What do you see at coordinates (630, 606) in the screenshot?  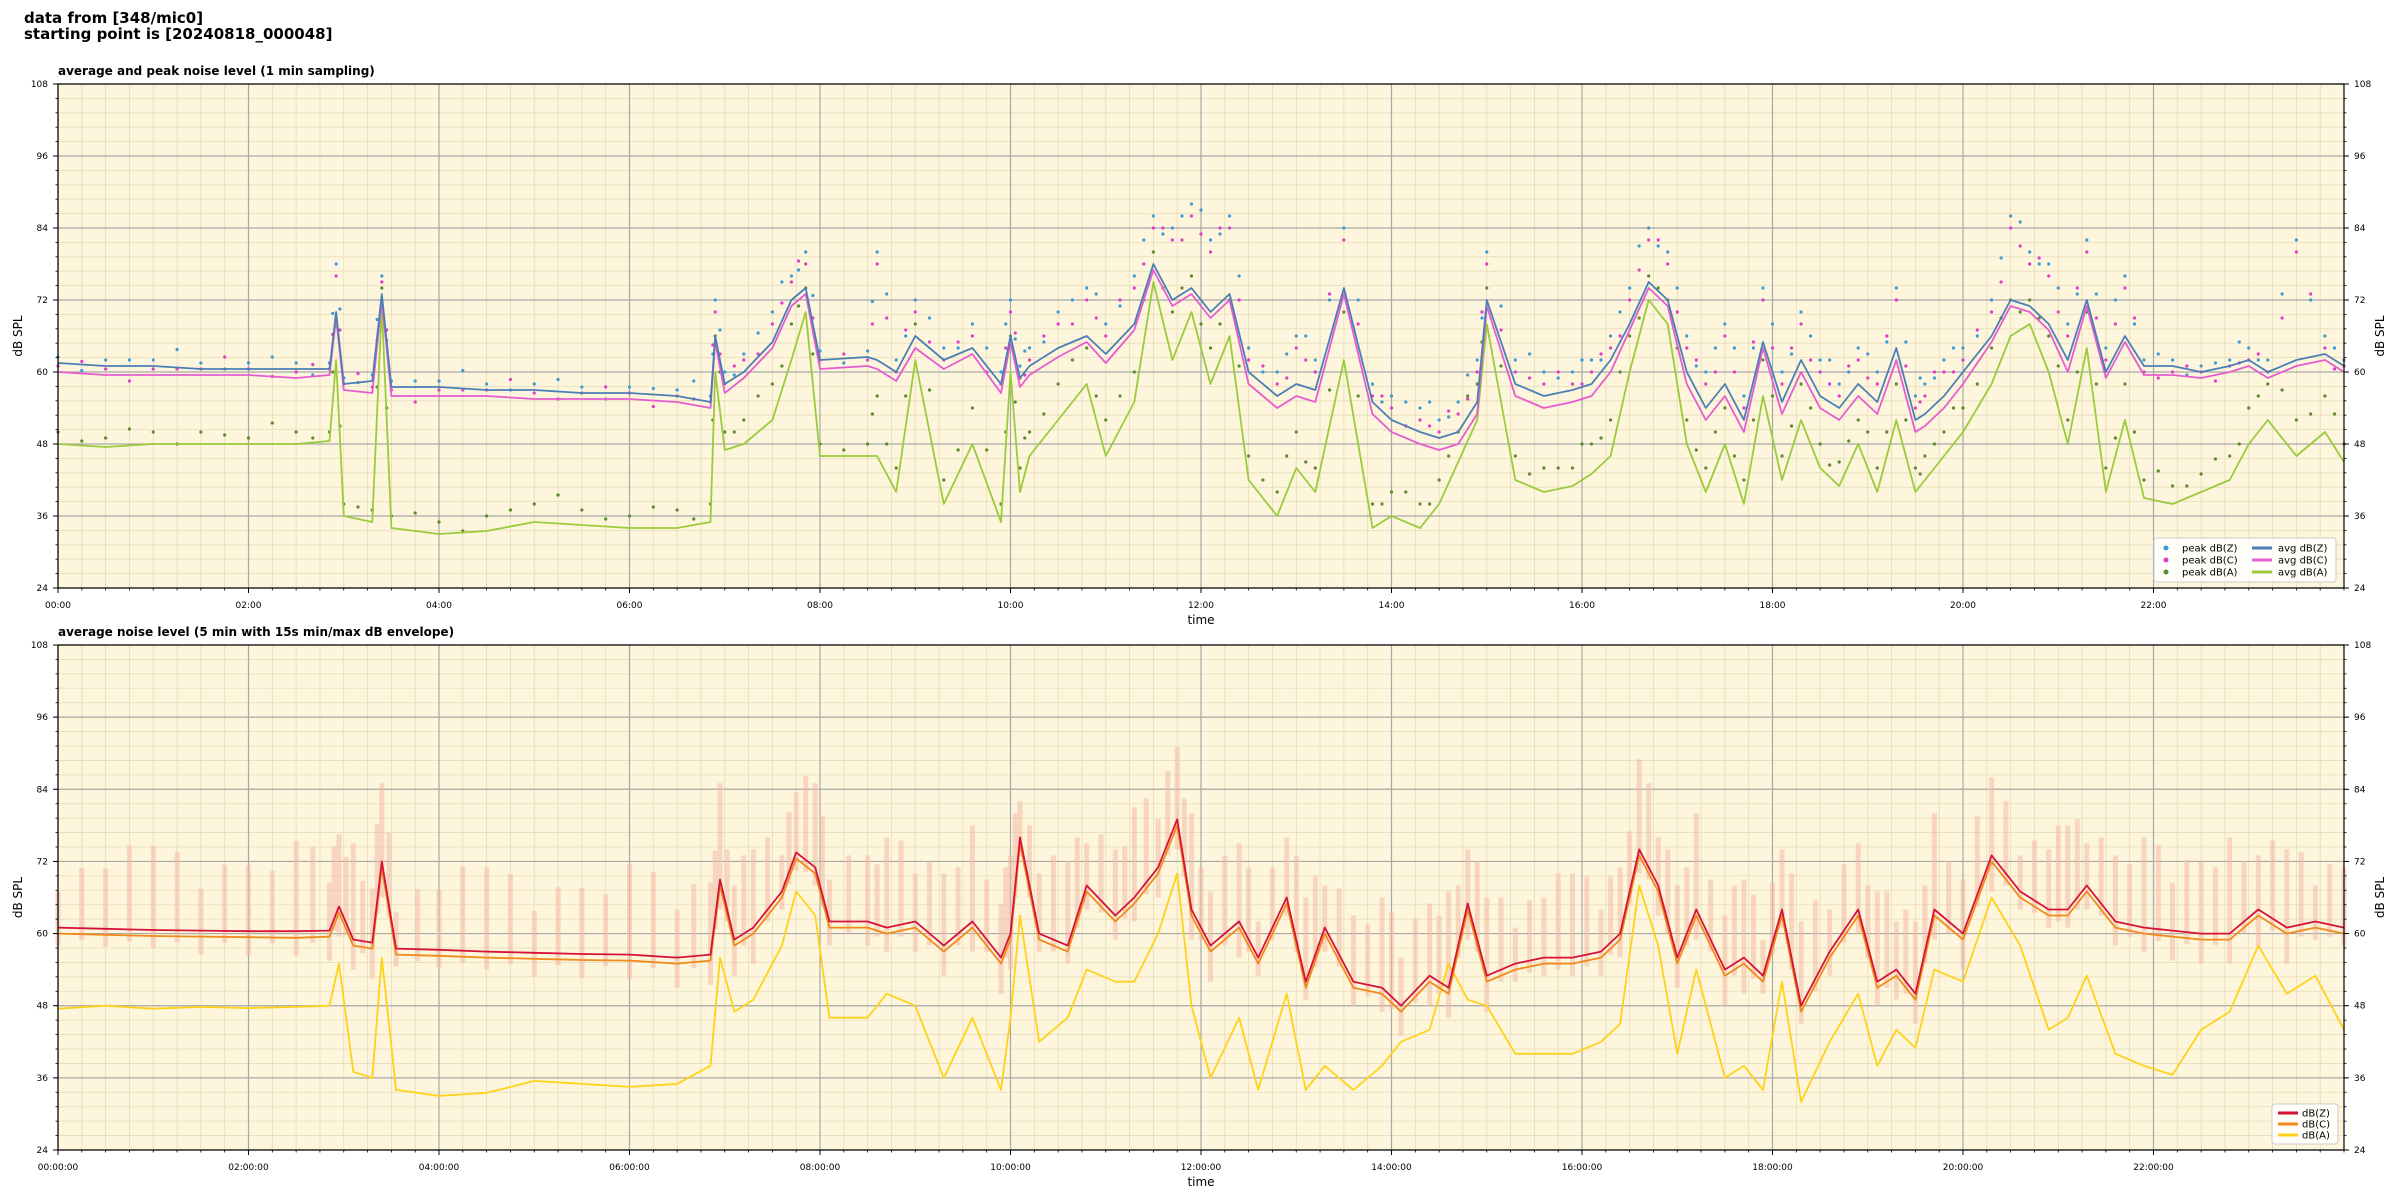 I see `x-tick-label: 06:00` at bounding box center [630, 606].